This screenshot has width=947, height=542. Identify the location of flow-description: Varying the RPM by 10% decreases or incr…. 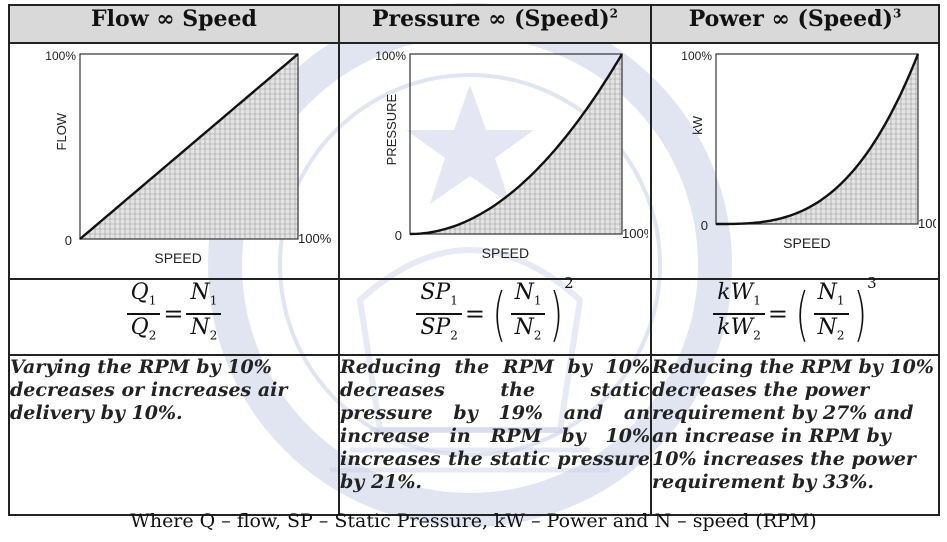
(174, 435).